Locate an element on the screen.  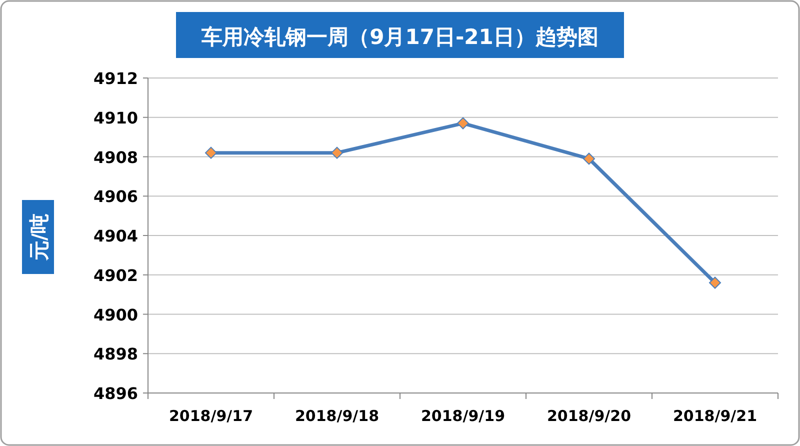
y-tick-label: 4904 is located at coordinates (115, 236).